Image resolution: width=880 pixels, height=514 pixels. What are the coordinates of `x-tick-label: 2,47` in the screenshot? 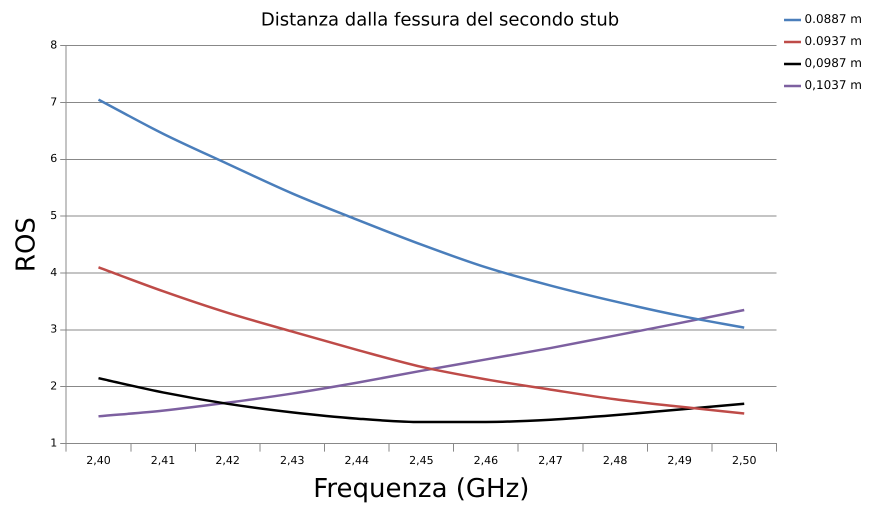 It's located at (550, 461).